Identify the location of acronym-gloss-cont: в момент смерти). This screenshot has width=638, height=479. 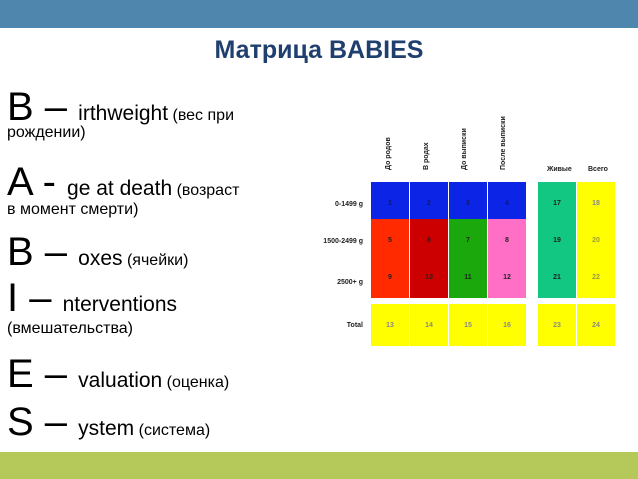
(73, 209).